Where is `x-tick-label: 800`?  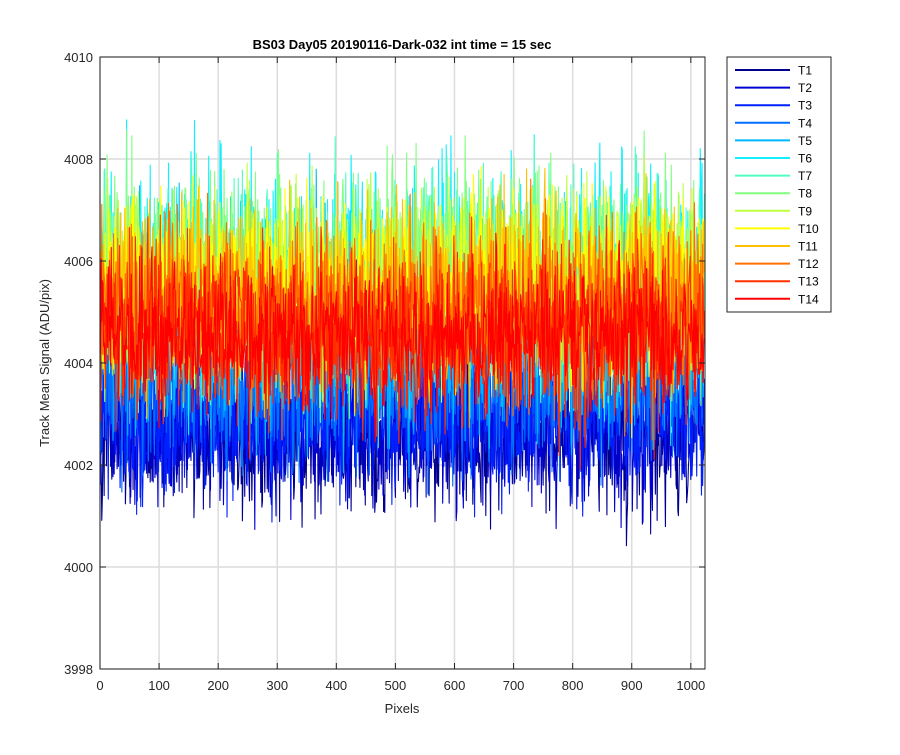 x-tick-label: 800 is located at coordinates (573, 685).